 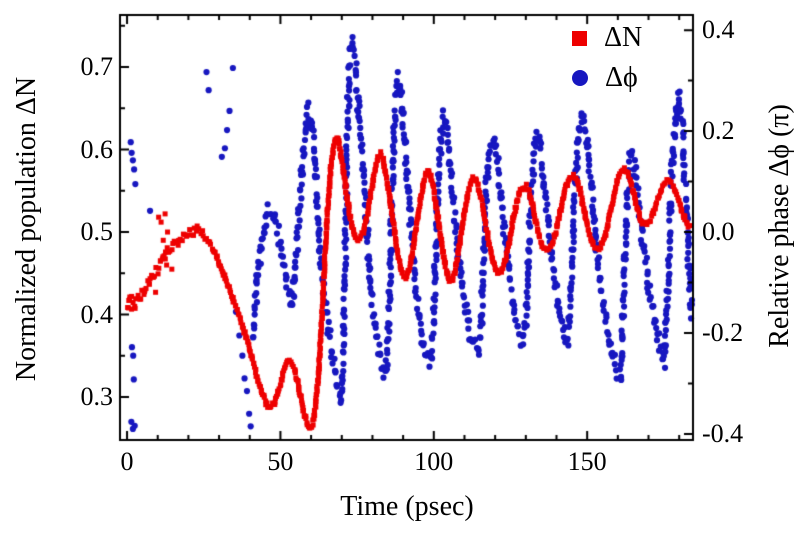 What do you see at coordinates (97, 66) in the screenshot?
I see `left-tick-label: 0.7` at bounding box center [97, 66].